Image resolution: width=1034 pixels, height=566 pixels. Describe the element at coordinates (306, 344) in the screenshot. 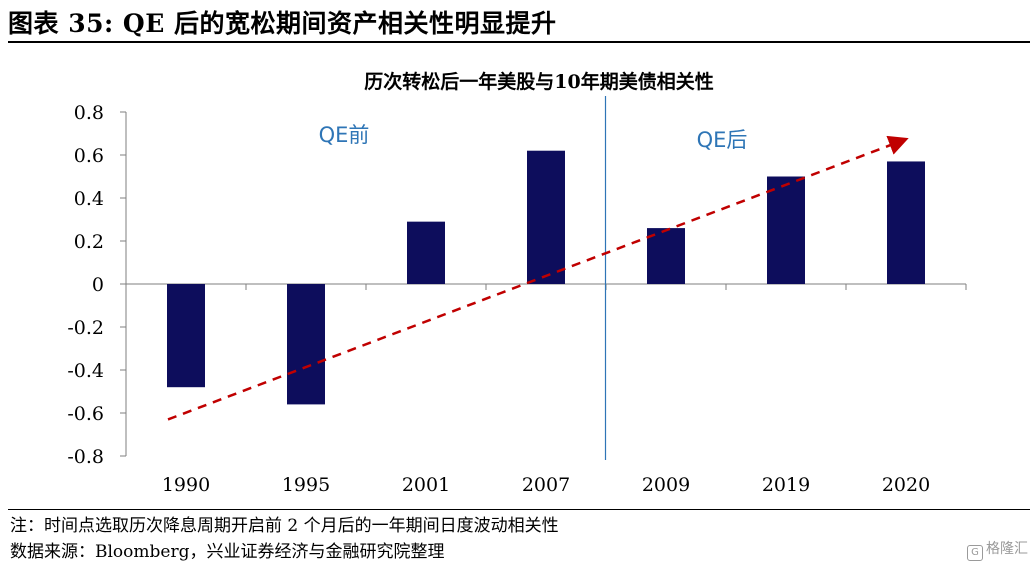

I see `bar-1995` at that location.